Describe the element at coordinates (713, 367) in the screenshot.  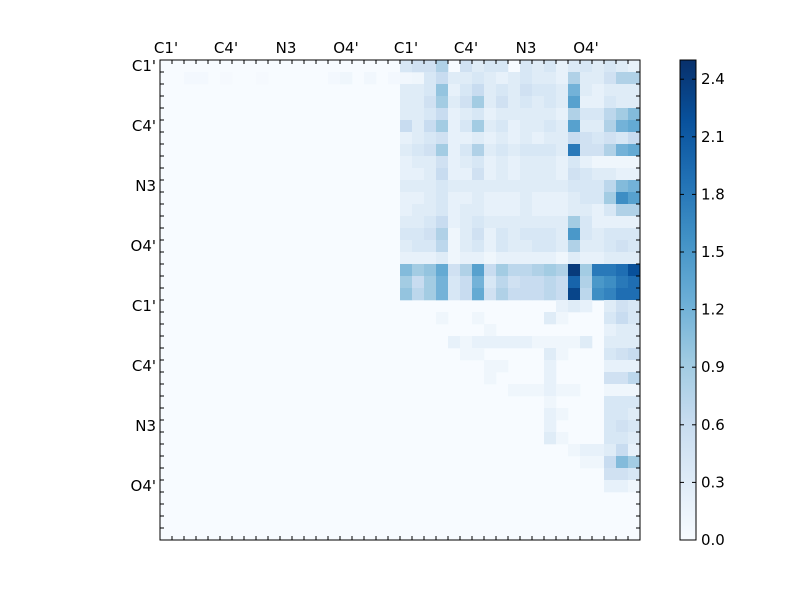
I see `colorbar-tick-label: 0.9` at that location.